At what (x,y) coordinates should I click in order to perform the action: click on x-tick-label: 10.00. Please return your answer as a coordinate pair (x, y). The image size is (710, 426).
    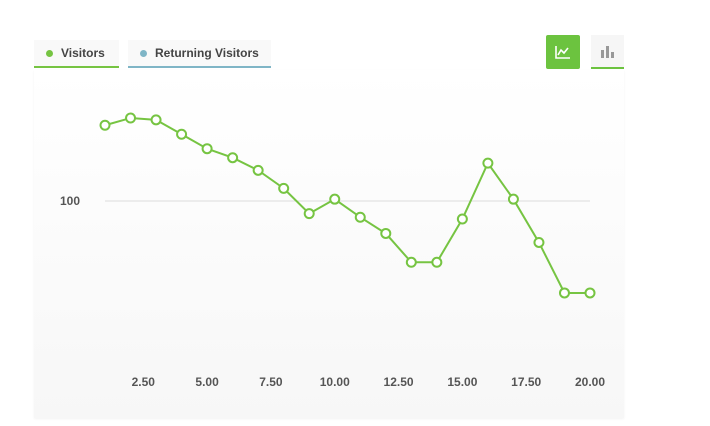
    Looking at the image, I should click on (335, 382).